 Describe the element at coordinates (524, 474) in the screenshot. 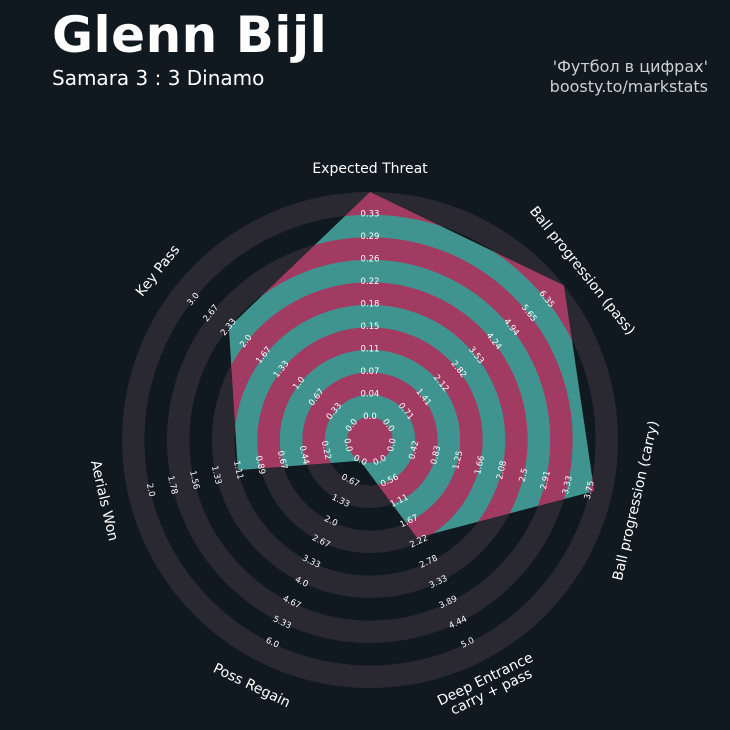

I see `tick-label: 2.5` at that location.